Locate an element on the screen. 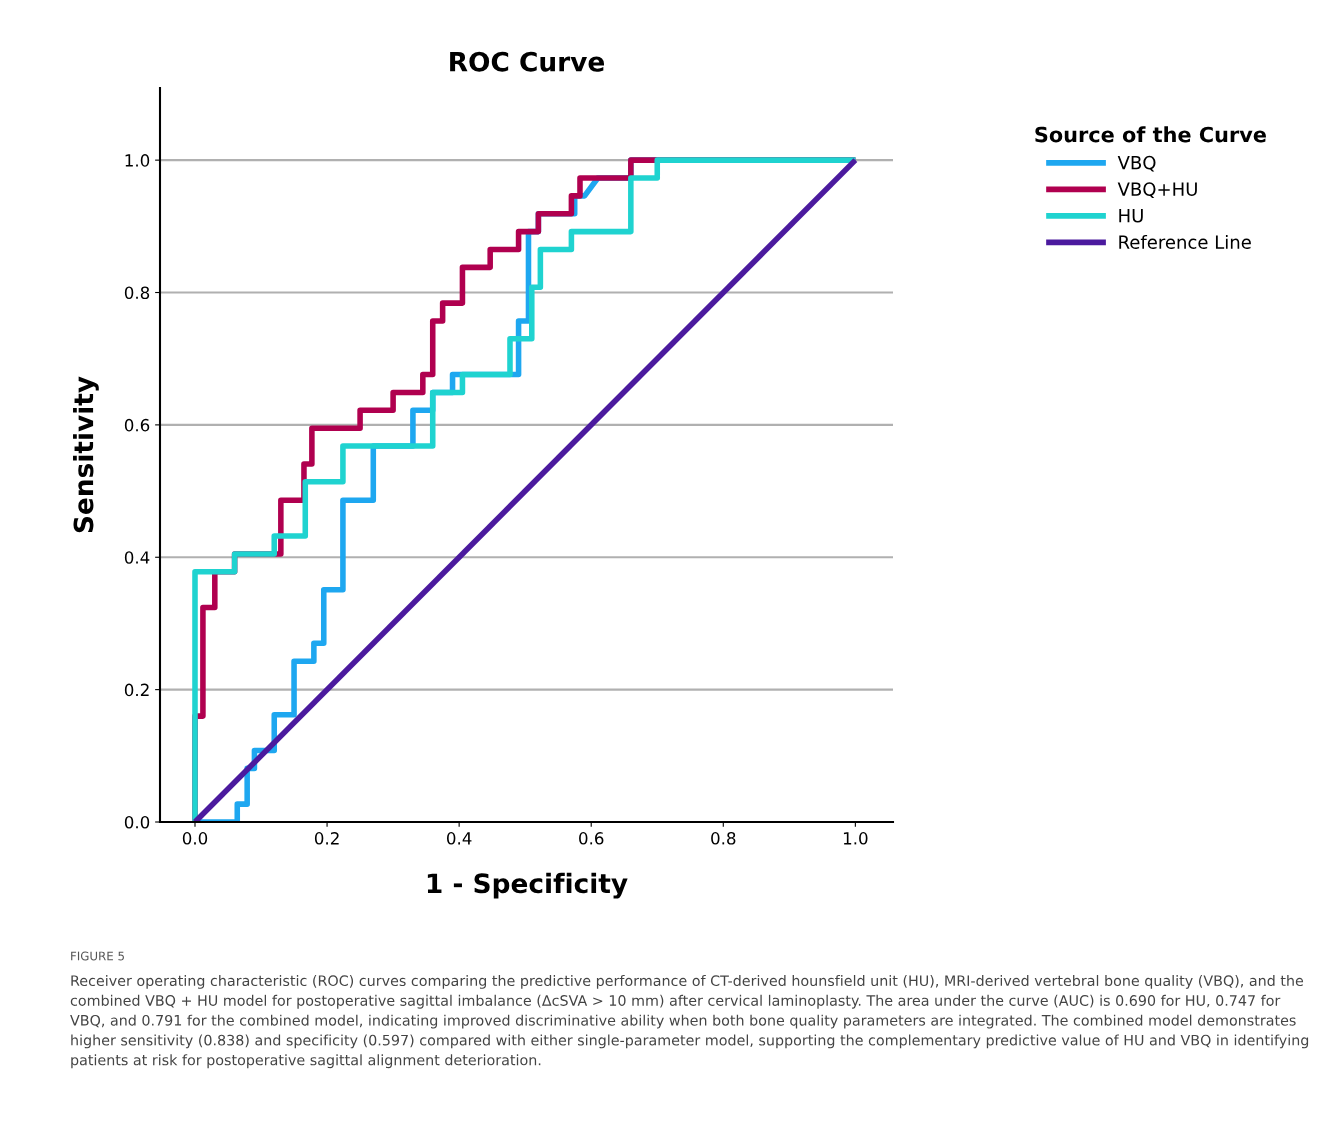 The width and height of the screenshot is (1320, 1135). caption: FIGURE 5 is located at coordinates (97, 956).